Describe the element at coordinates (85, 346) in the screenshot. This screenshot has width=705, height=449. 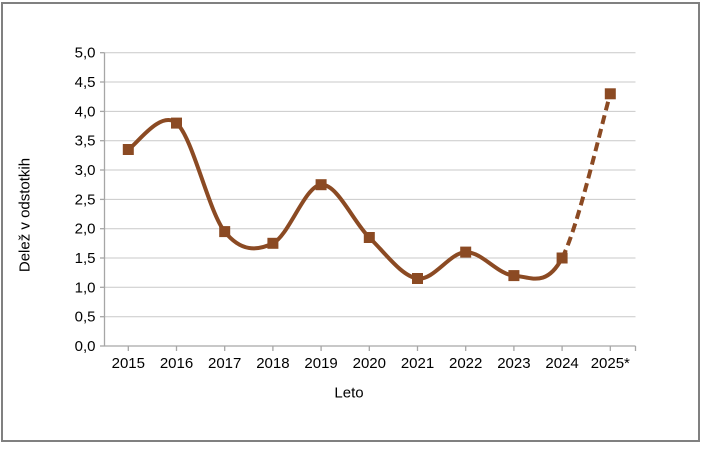
I see `y-tick-label: 0,0` at that location.